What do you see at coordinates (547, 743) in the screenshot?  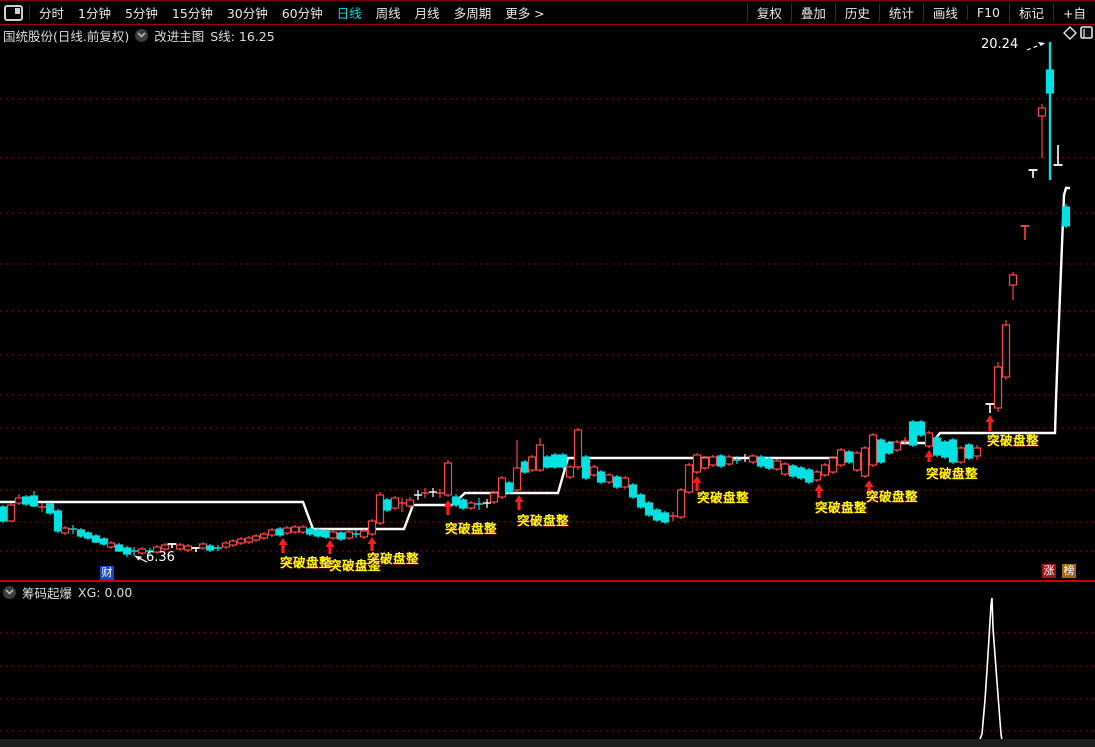 I see `horizontal-scrollbar` at bounding box center [547, 743].